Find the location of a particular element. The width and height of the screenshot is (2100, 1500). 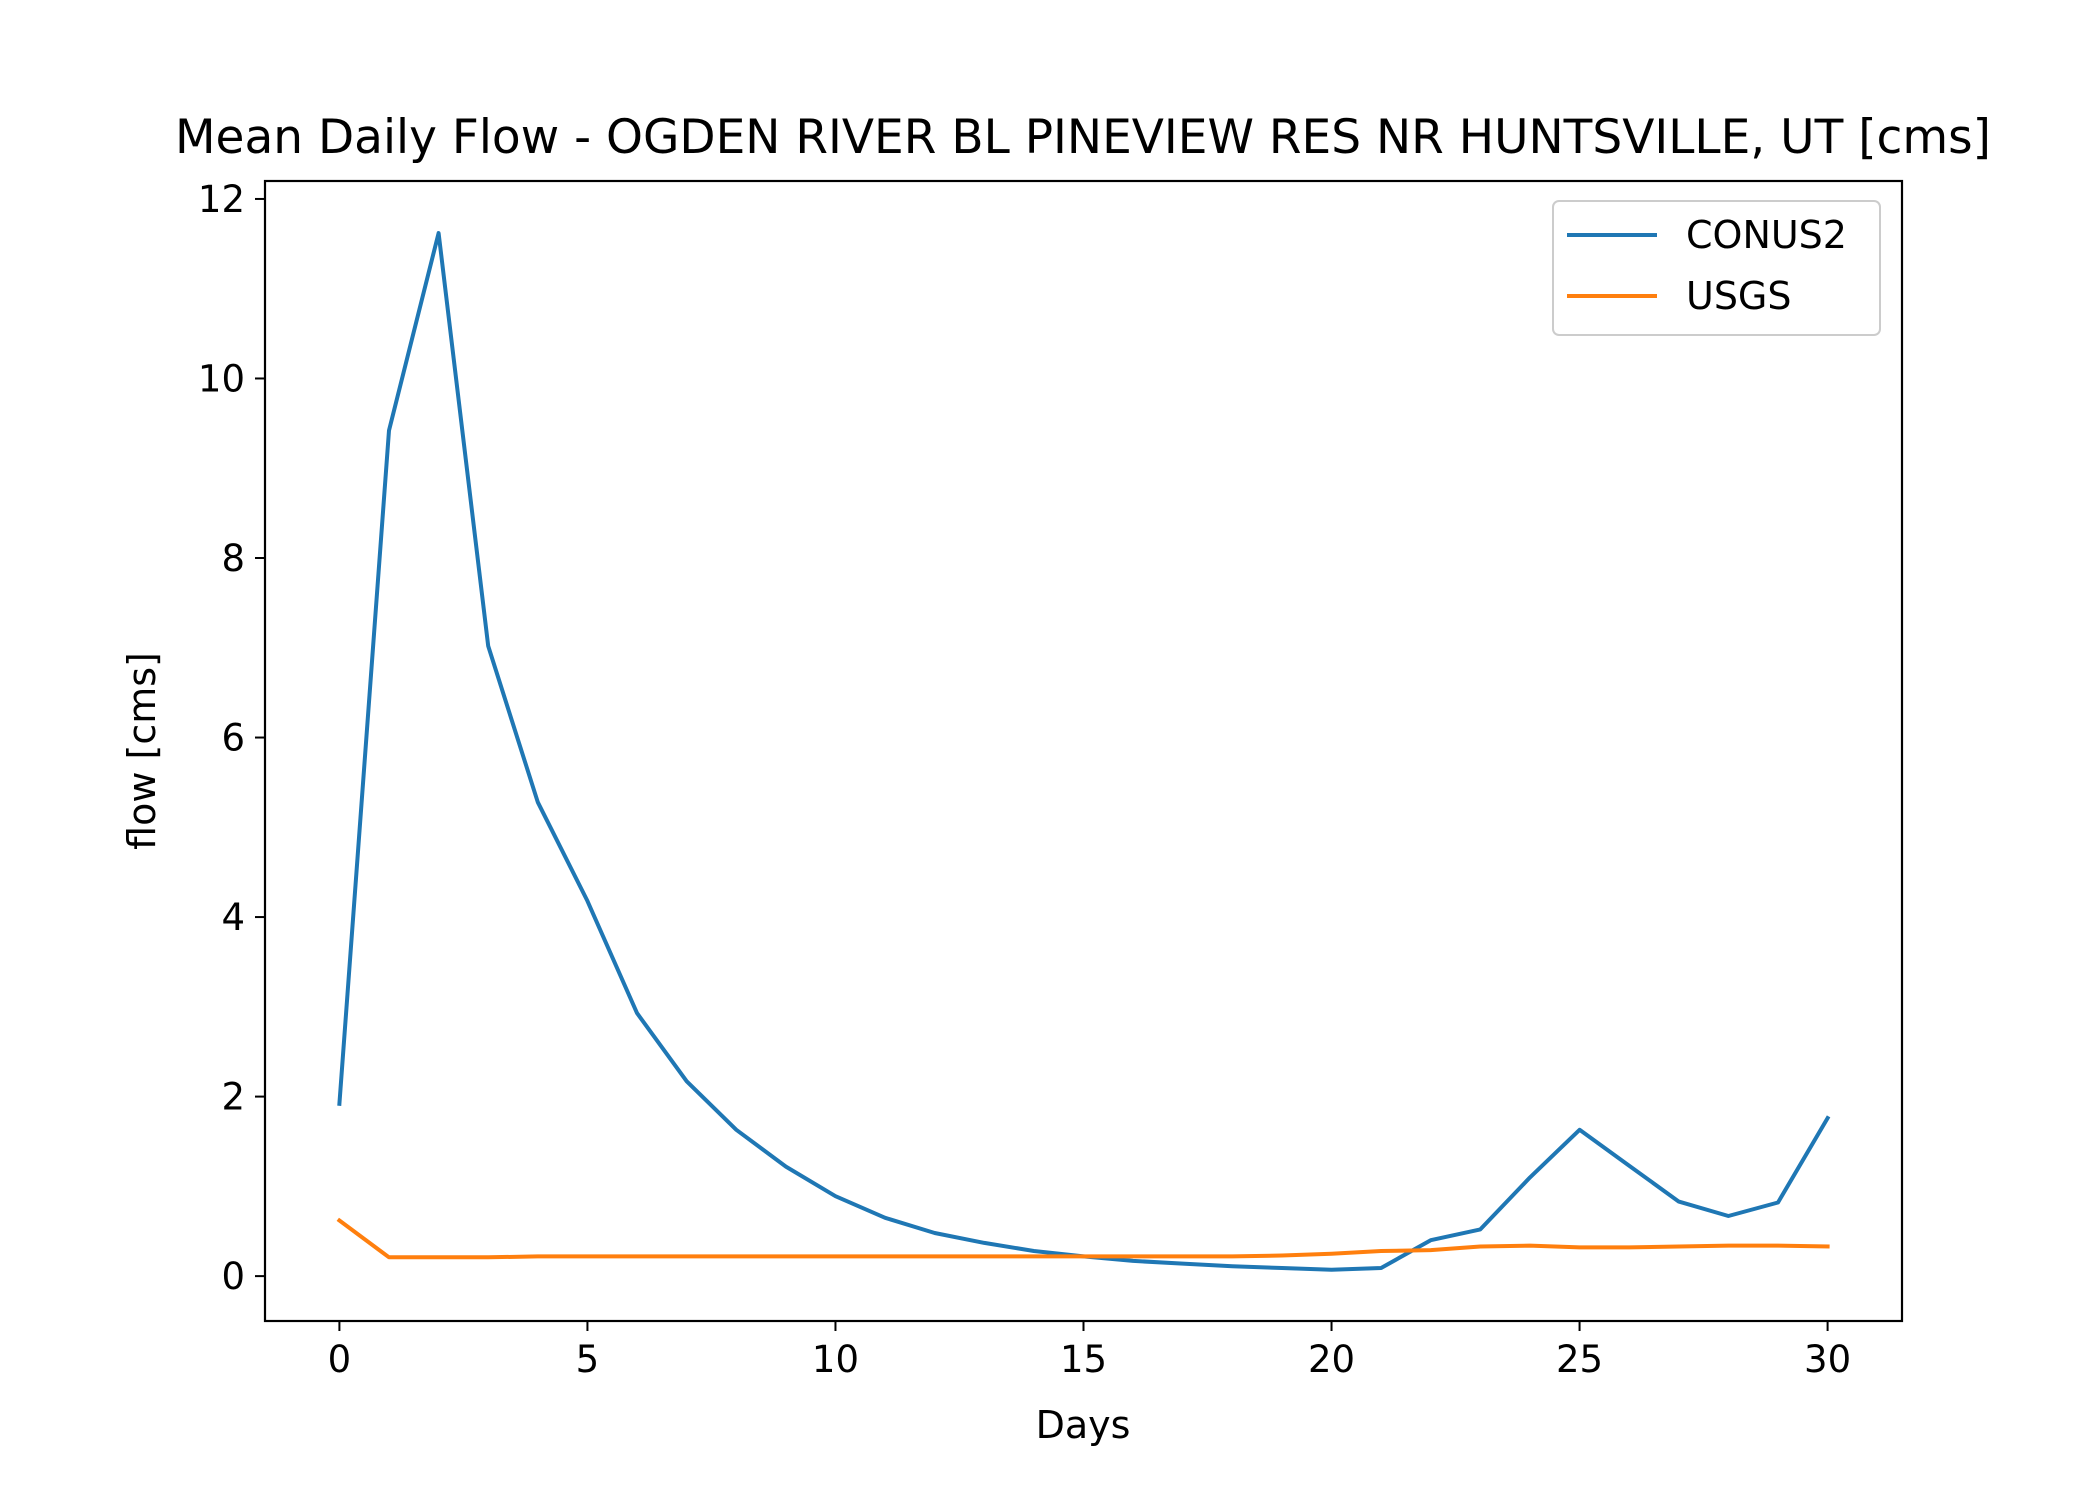

x-tick-label: 20 is located at coordinates (1331, 1359).